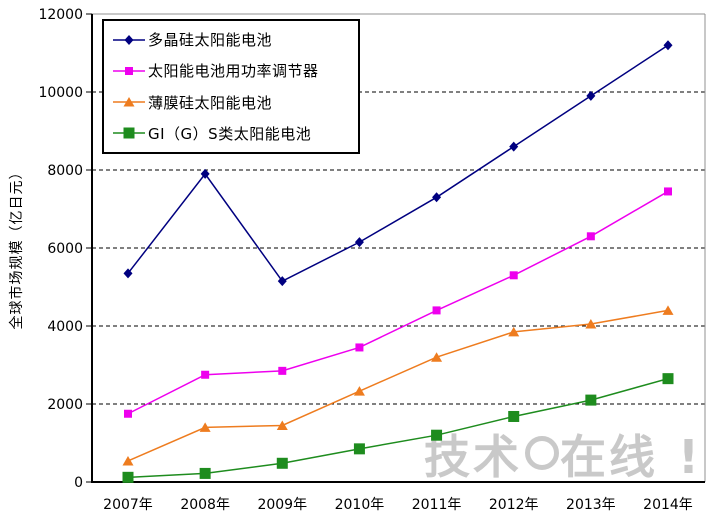 The height and width of the screenshot is (523, 719). I want to click on x-tick-label: 2014年, so click(668, 505).